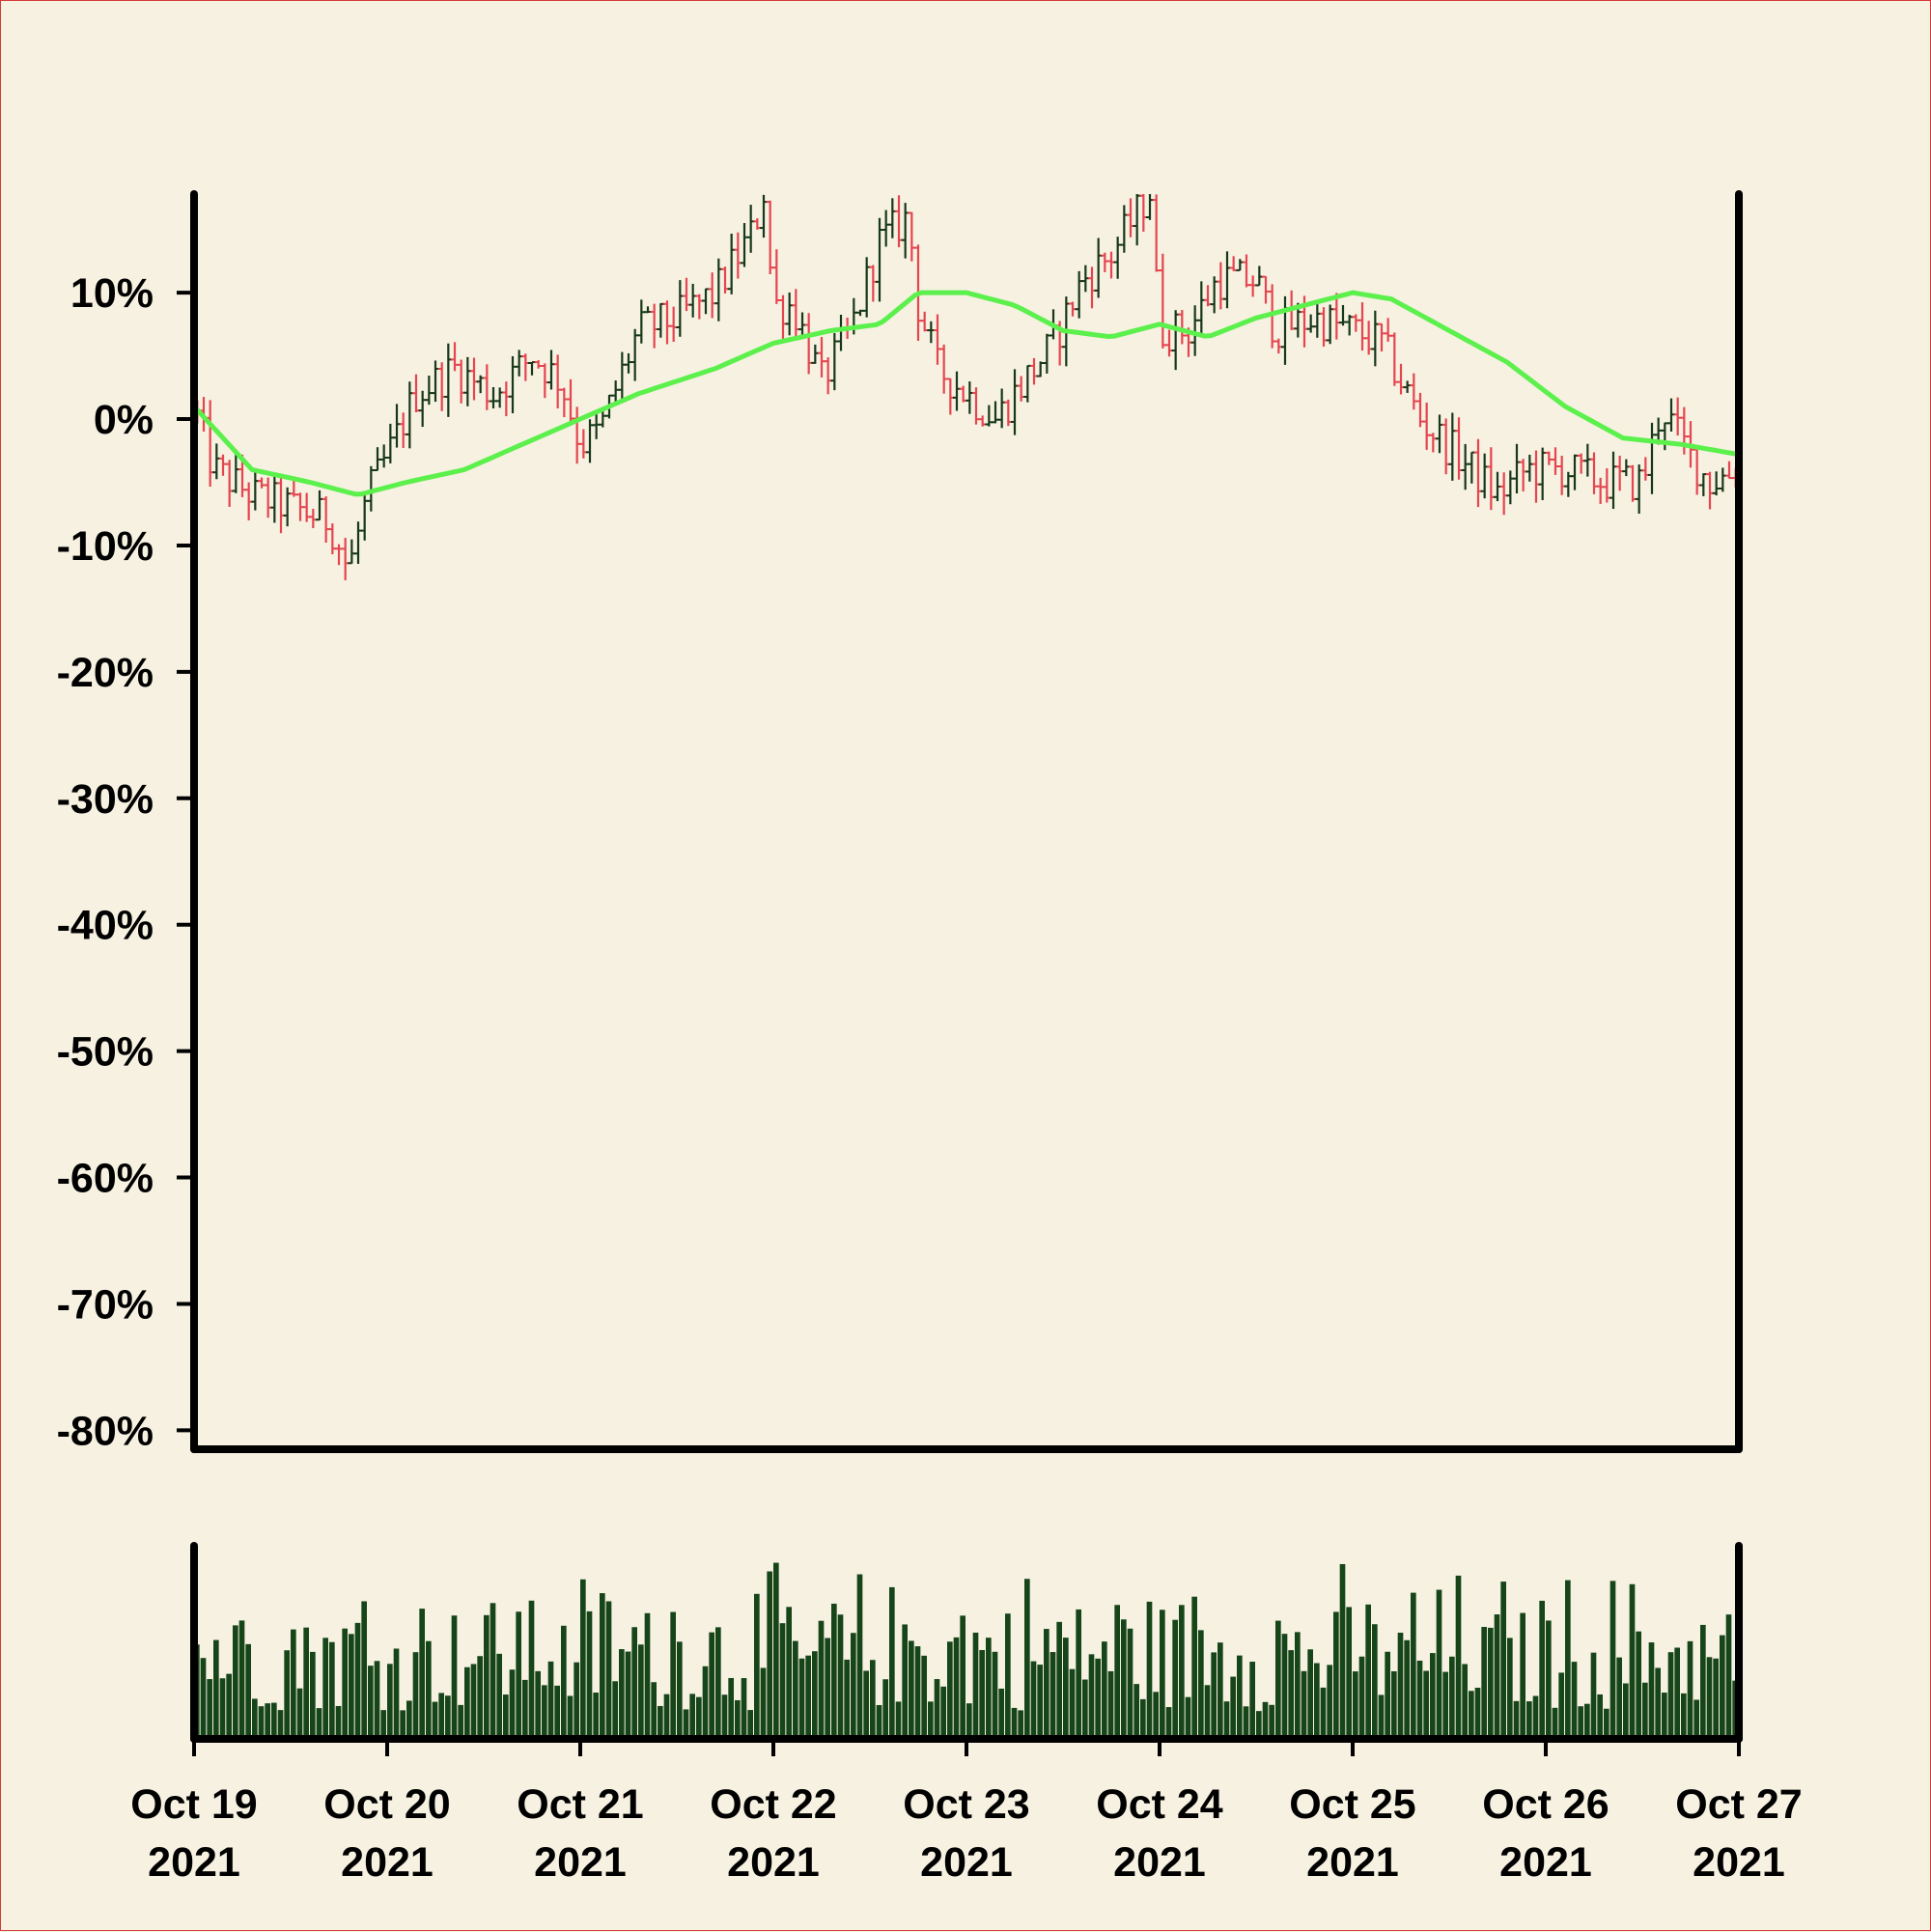 This screenshot has width=1931, height=1932. Describe the element at coordinates (112, 294) in the screenshot. I see `y-tick-label: 10%` at that location.